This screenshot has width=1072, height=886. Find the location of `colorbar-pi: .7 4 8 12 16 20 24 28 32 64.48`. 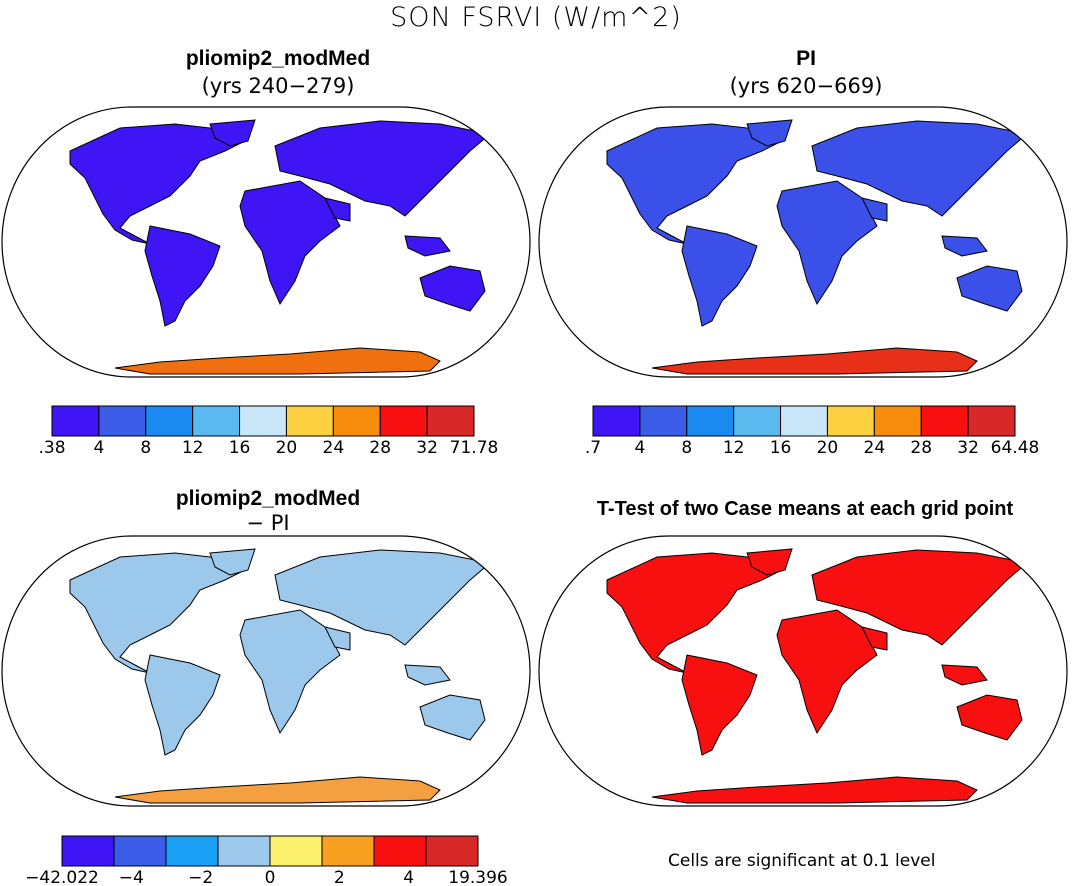

colorbar-pi: .7 4 8 12 16 20 24 28 32 64.48 is located at coordinates (812, 431).